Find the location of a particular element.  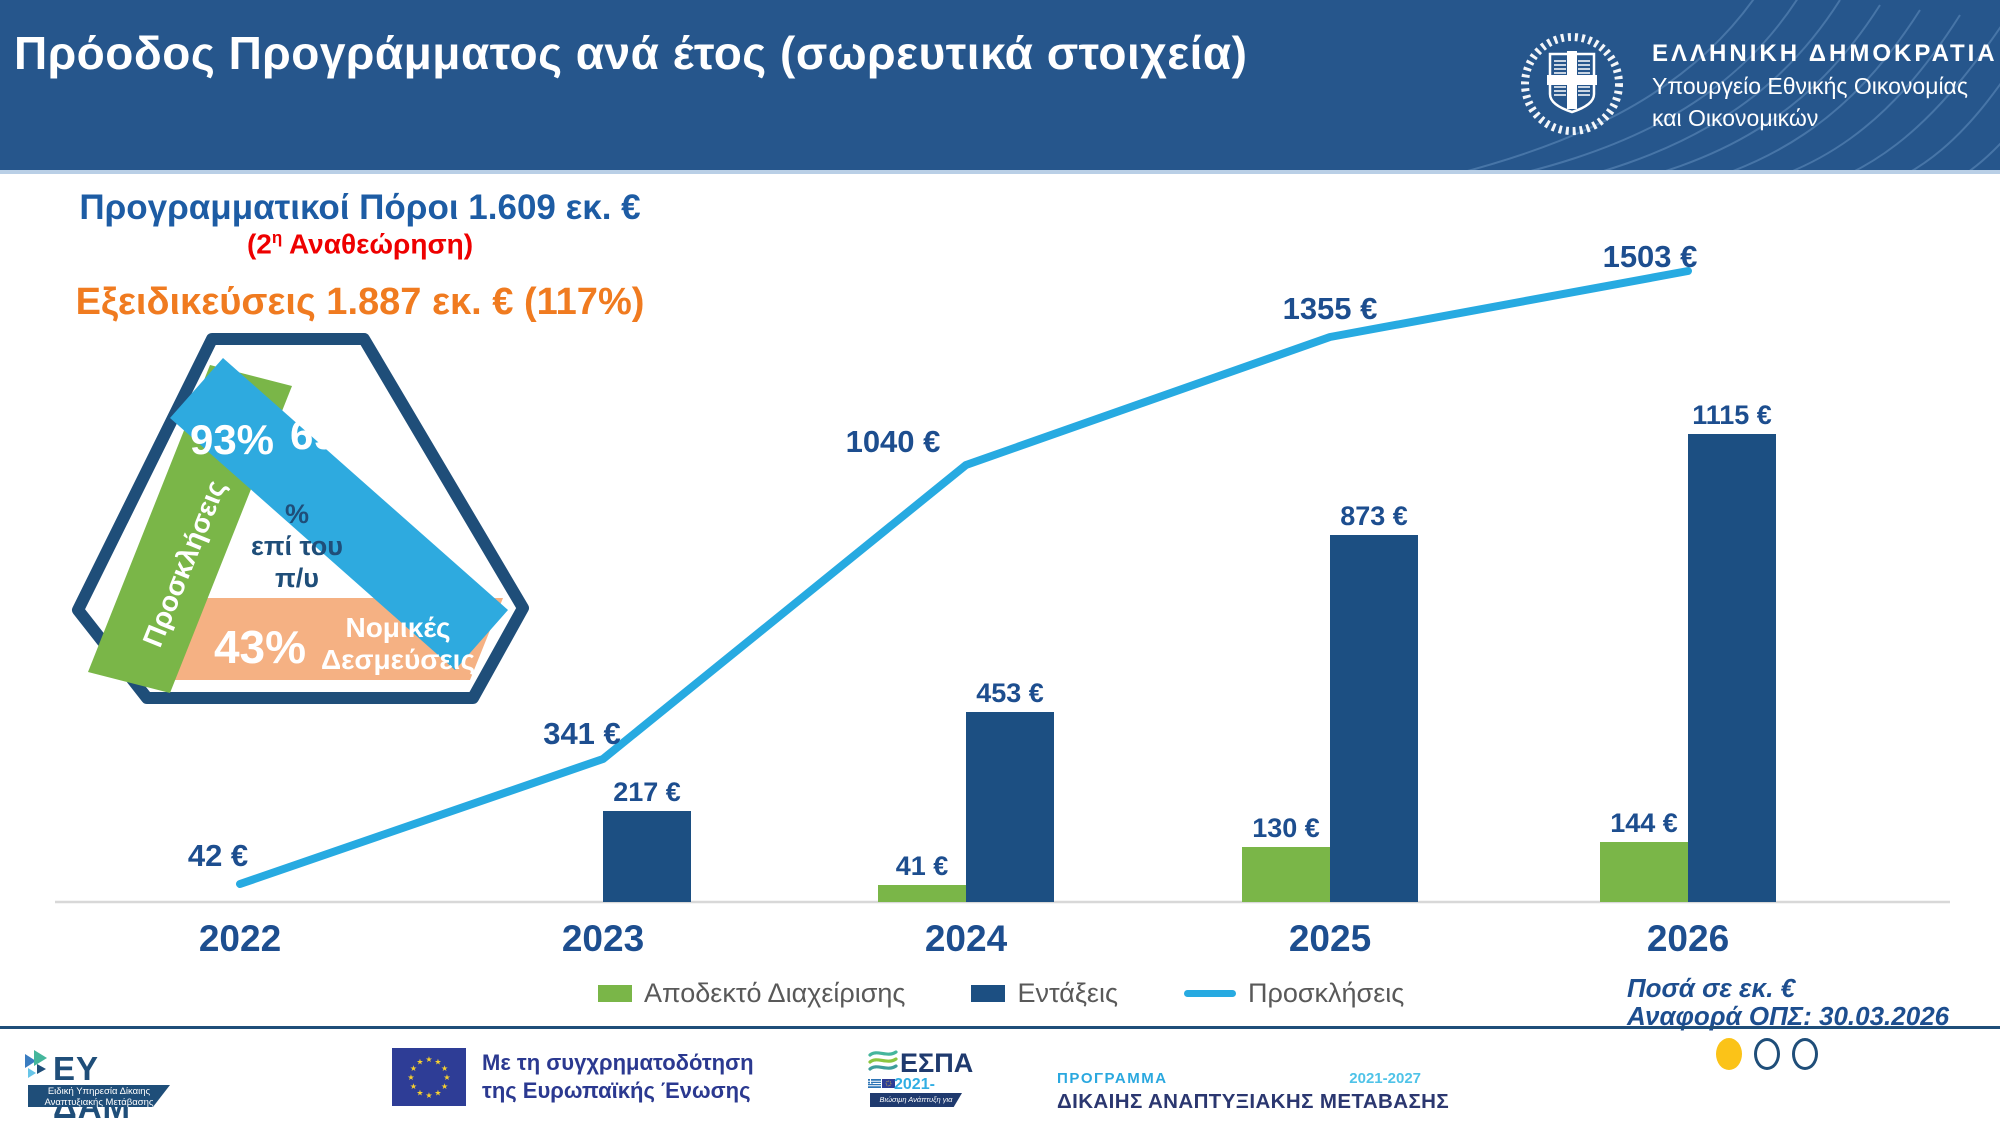

espa-name: ΕΣΠΑ is located at coordinates (937, 1063).